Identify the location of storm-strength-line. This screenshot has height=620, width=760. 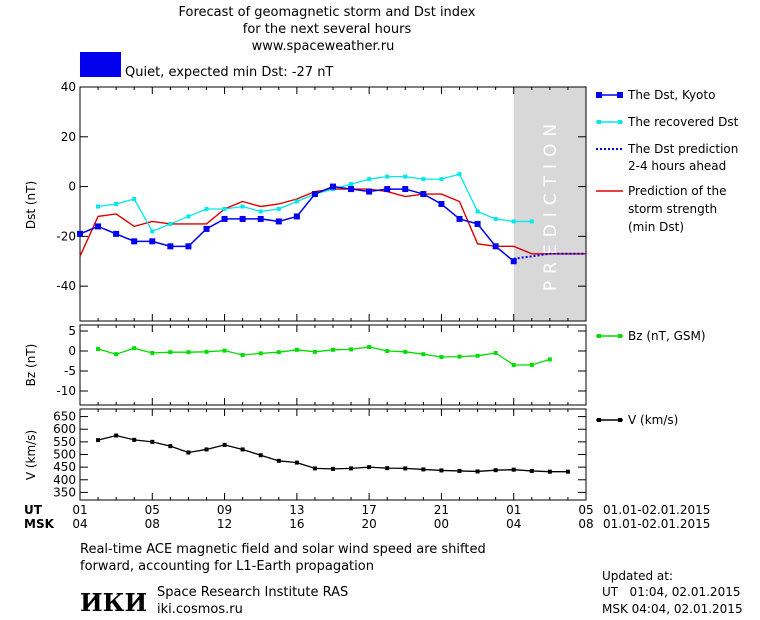
(332, 222).